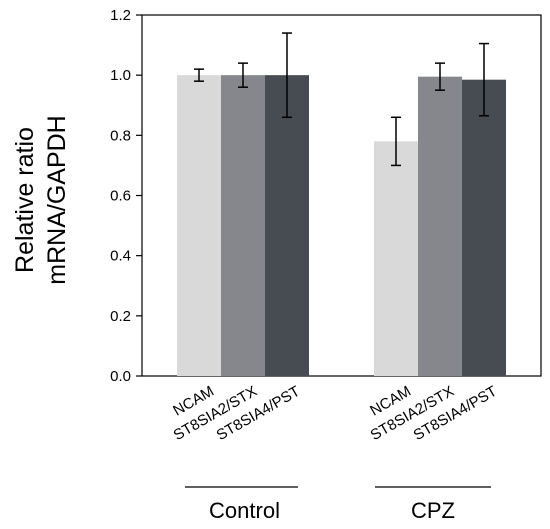 This screenshot has width=550, height=529. What do you see at coordinates (120, 376) in the screenshot?
I see `y-tick-label: 0.0` at bounding box center [120, 376].